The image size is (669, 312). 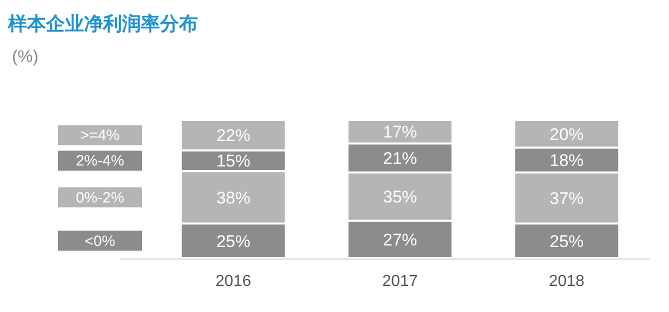 What do you see at coordinates (233, 198) in the screenshot?
I see `data-label: 38%` at bounding box center [233, 198].